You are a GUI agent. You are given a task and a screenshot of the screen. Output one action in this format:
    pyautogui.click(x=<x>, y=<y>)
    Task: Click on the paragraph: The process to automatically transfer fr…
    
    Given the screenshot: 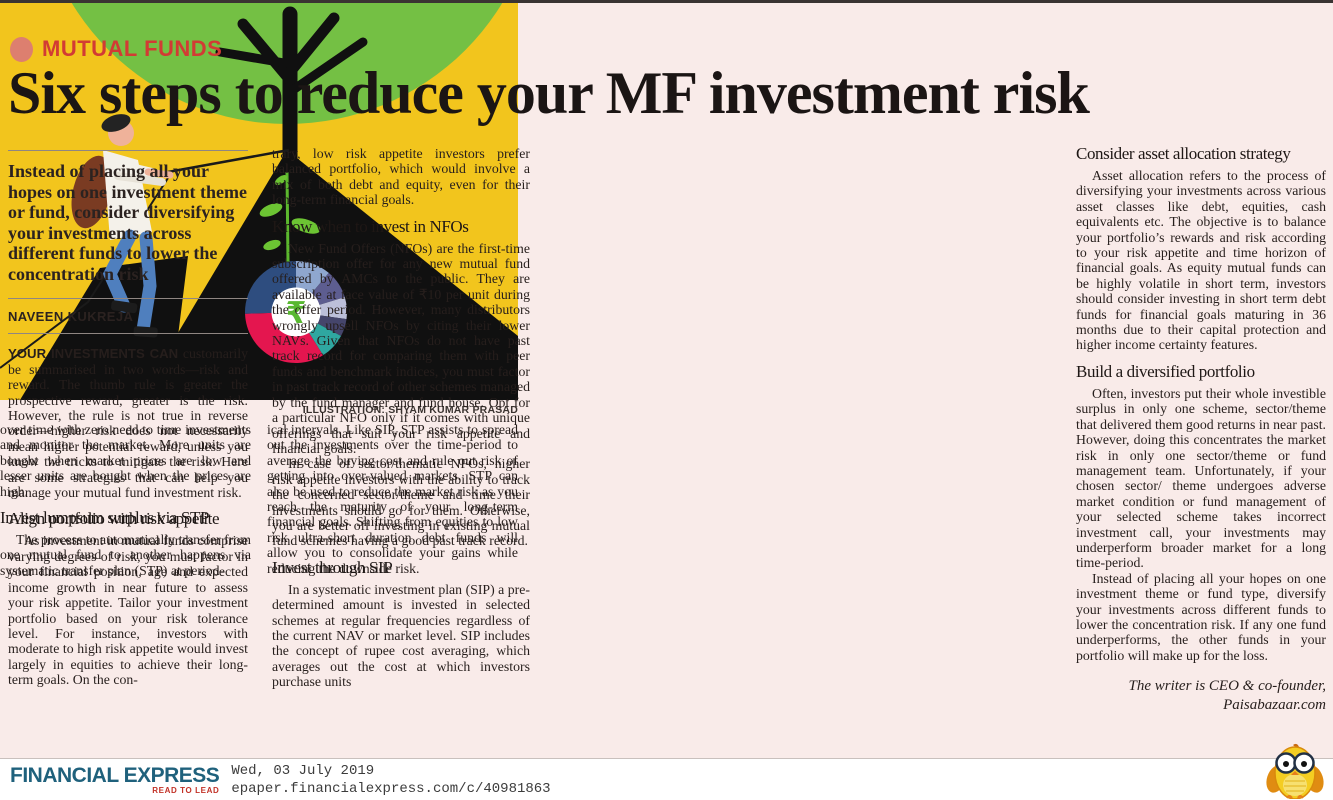 What is the action you would take?
    pyautogui.click(x=125, y=555)
    